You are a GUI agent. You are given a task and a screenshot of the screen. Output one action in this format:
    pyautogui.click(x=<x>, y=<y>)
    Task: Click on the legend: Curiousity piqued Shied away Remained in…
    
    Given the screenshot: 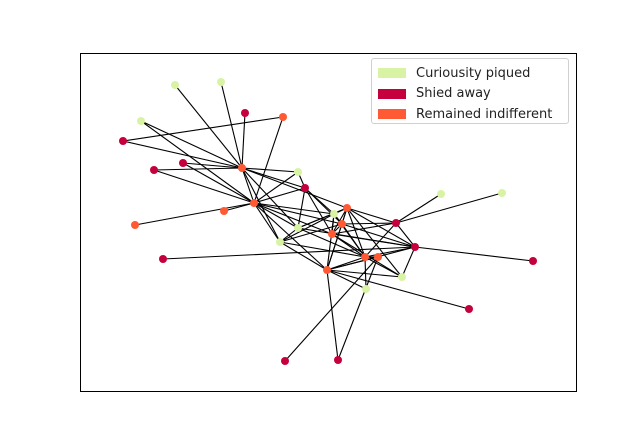 What is the action you would take?
    pyautogui.click(x=470, y=91)
    